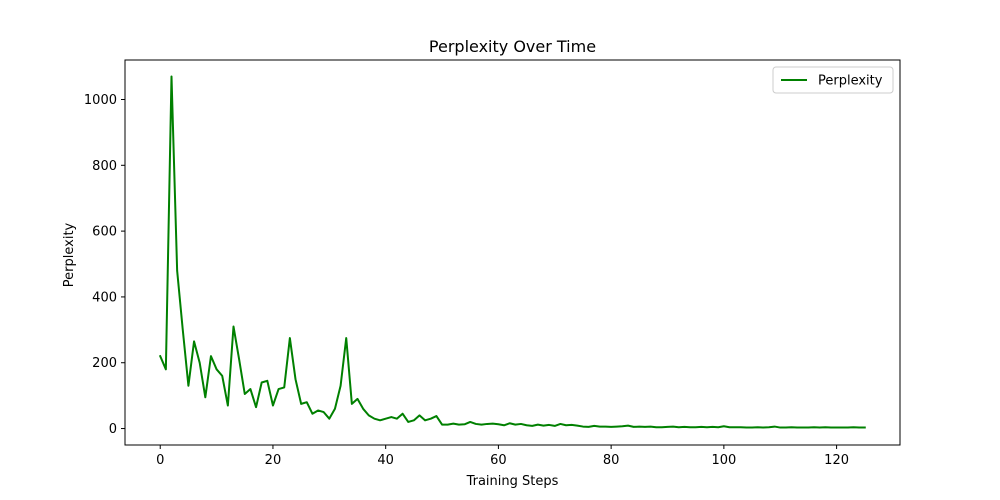  Describe the element at coordinates (723, 460) in the screenshot. I see `x-tick-label: 100` at that location.